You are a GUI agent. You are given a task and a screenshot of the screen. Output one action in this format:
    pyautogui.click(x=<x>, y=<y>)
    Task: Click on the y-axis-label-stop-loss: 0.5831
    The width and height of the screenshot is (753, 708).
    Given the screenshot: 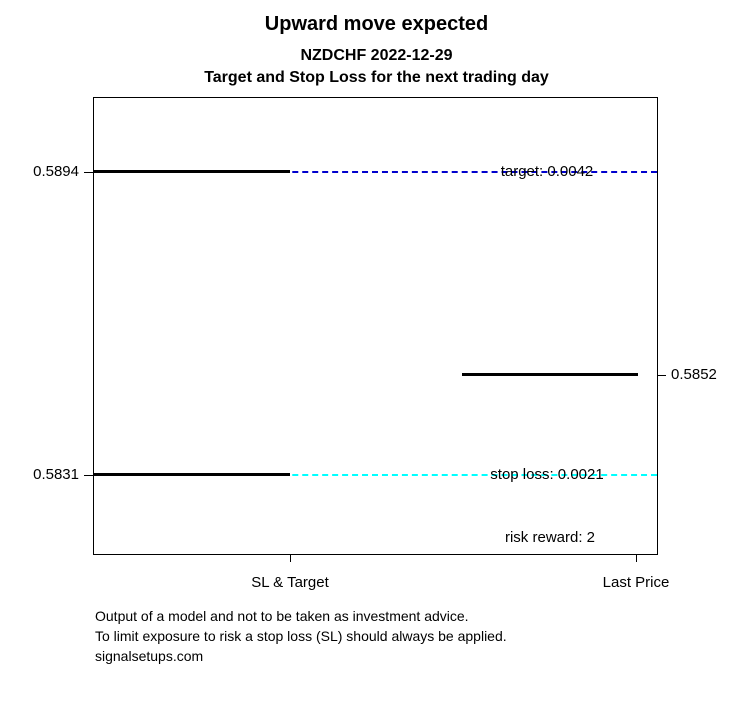 What is the action you would take?
    pyautogui.click(x=56, y=474)
    